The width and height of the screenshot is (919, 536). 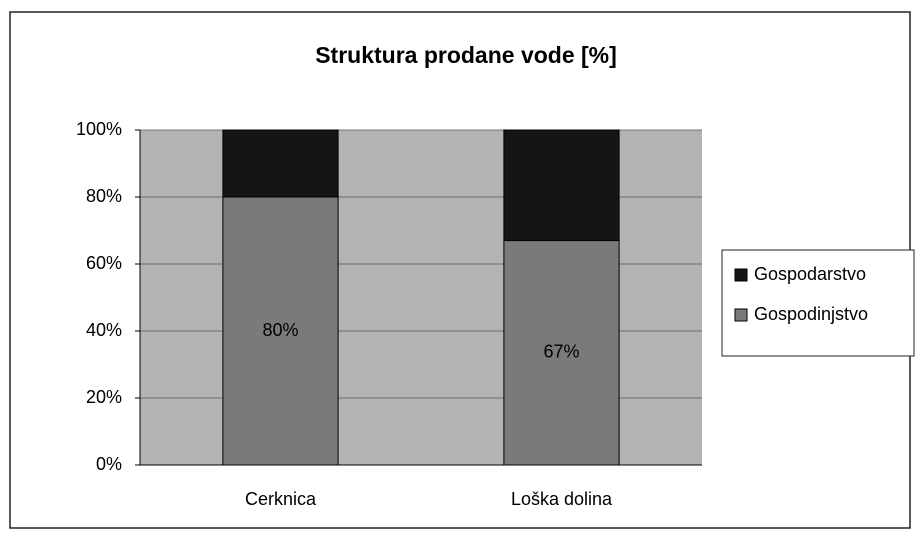 What do you see at coordinates (104, 263) in the screenshot?
I see `y-tick-label: 60%` at bounding box center [104, 263].